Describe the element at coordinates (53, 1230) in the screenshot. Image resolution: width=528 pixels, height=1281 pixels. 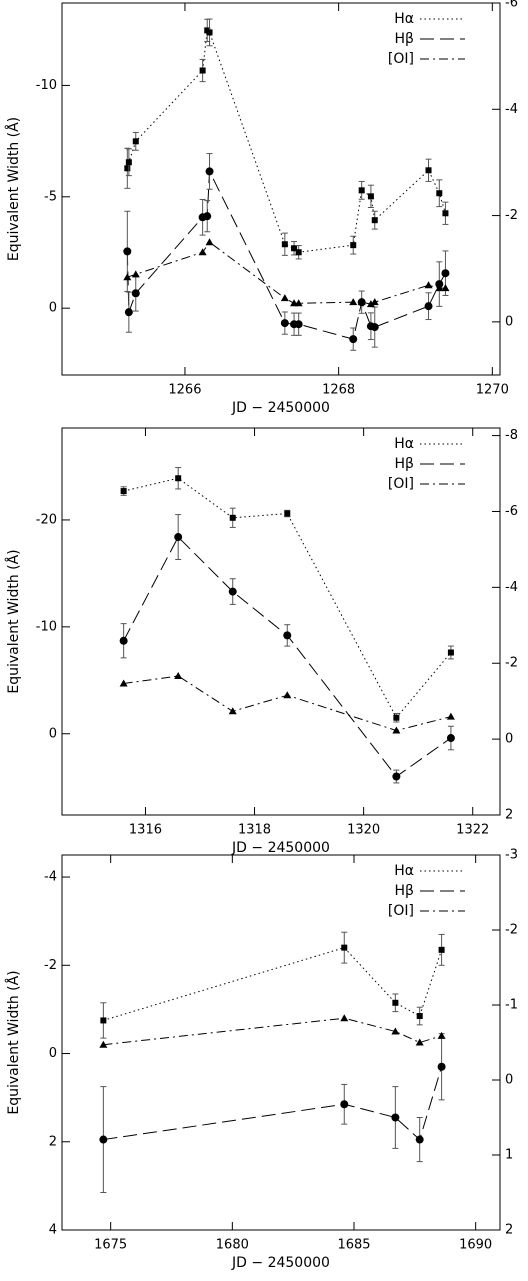
I see `y-tick-label: 4` at that location.